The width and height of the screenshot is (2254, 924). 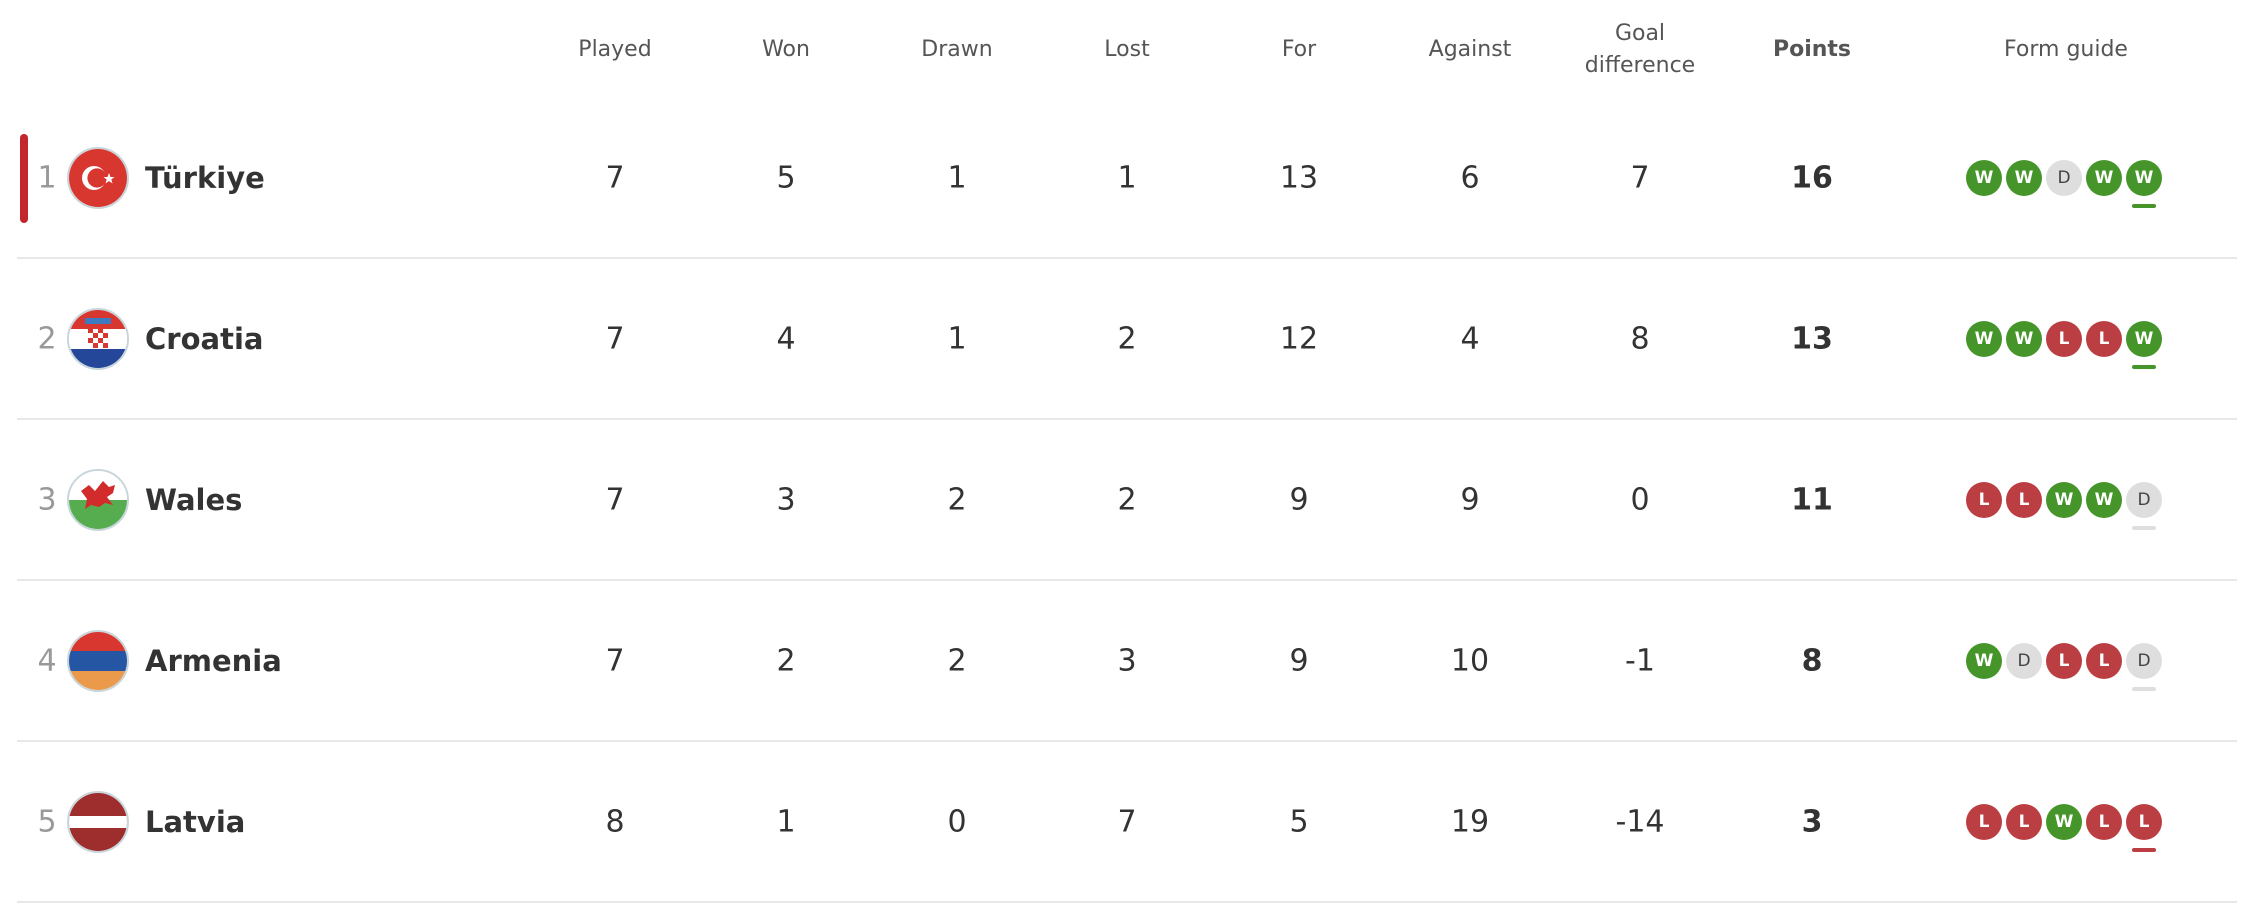 I want to click on wales-flag-icon, so click(x=98, y=500).